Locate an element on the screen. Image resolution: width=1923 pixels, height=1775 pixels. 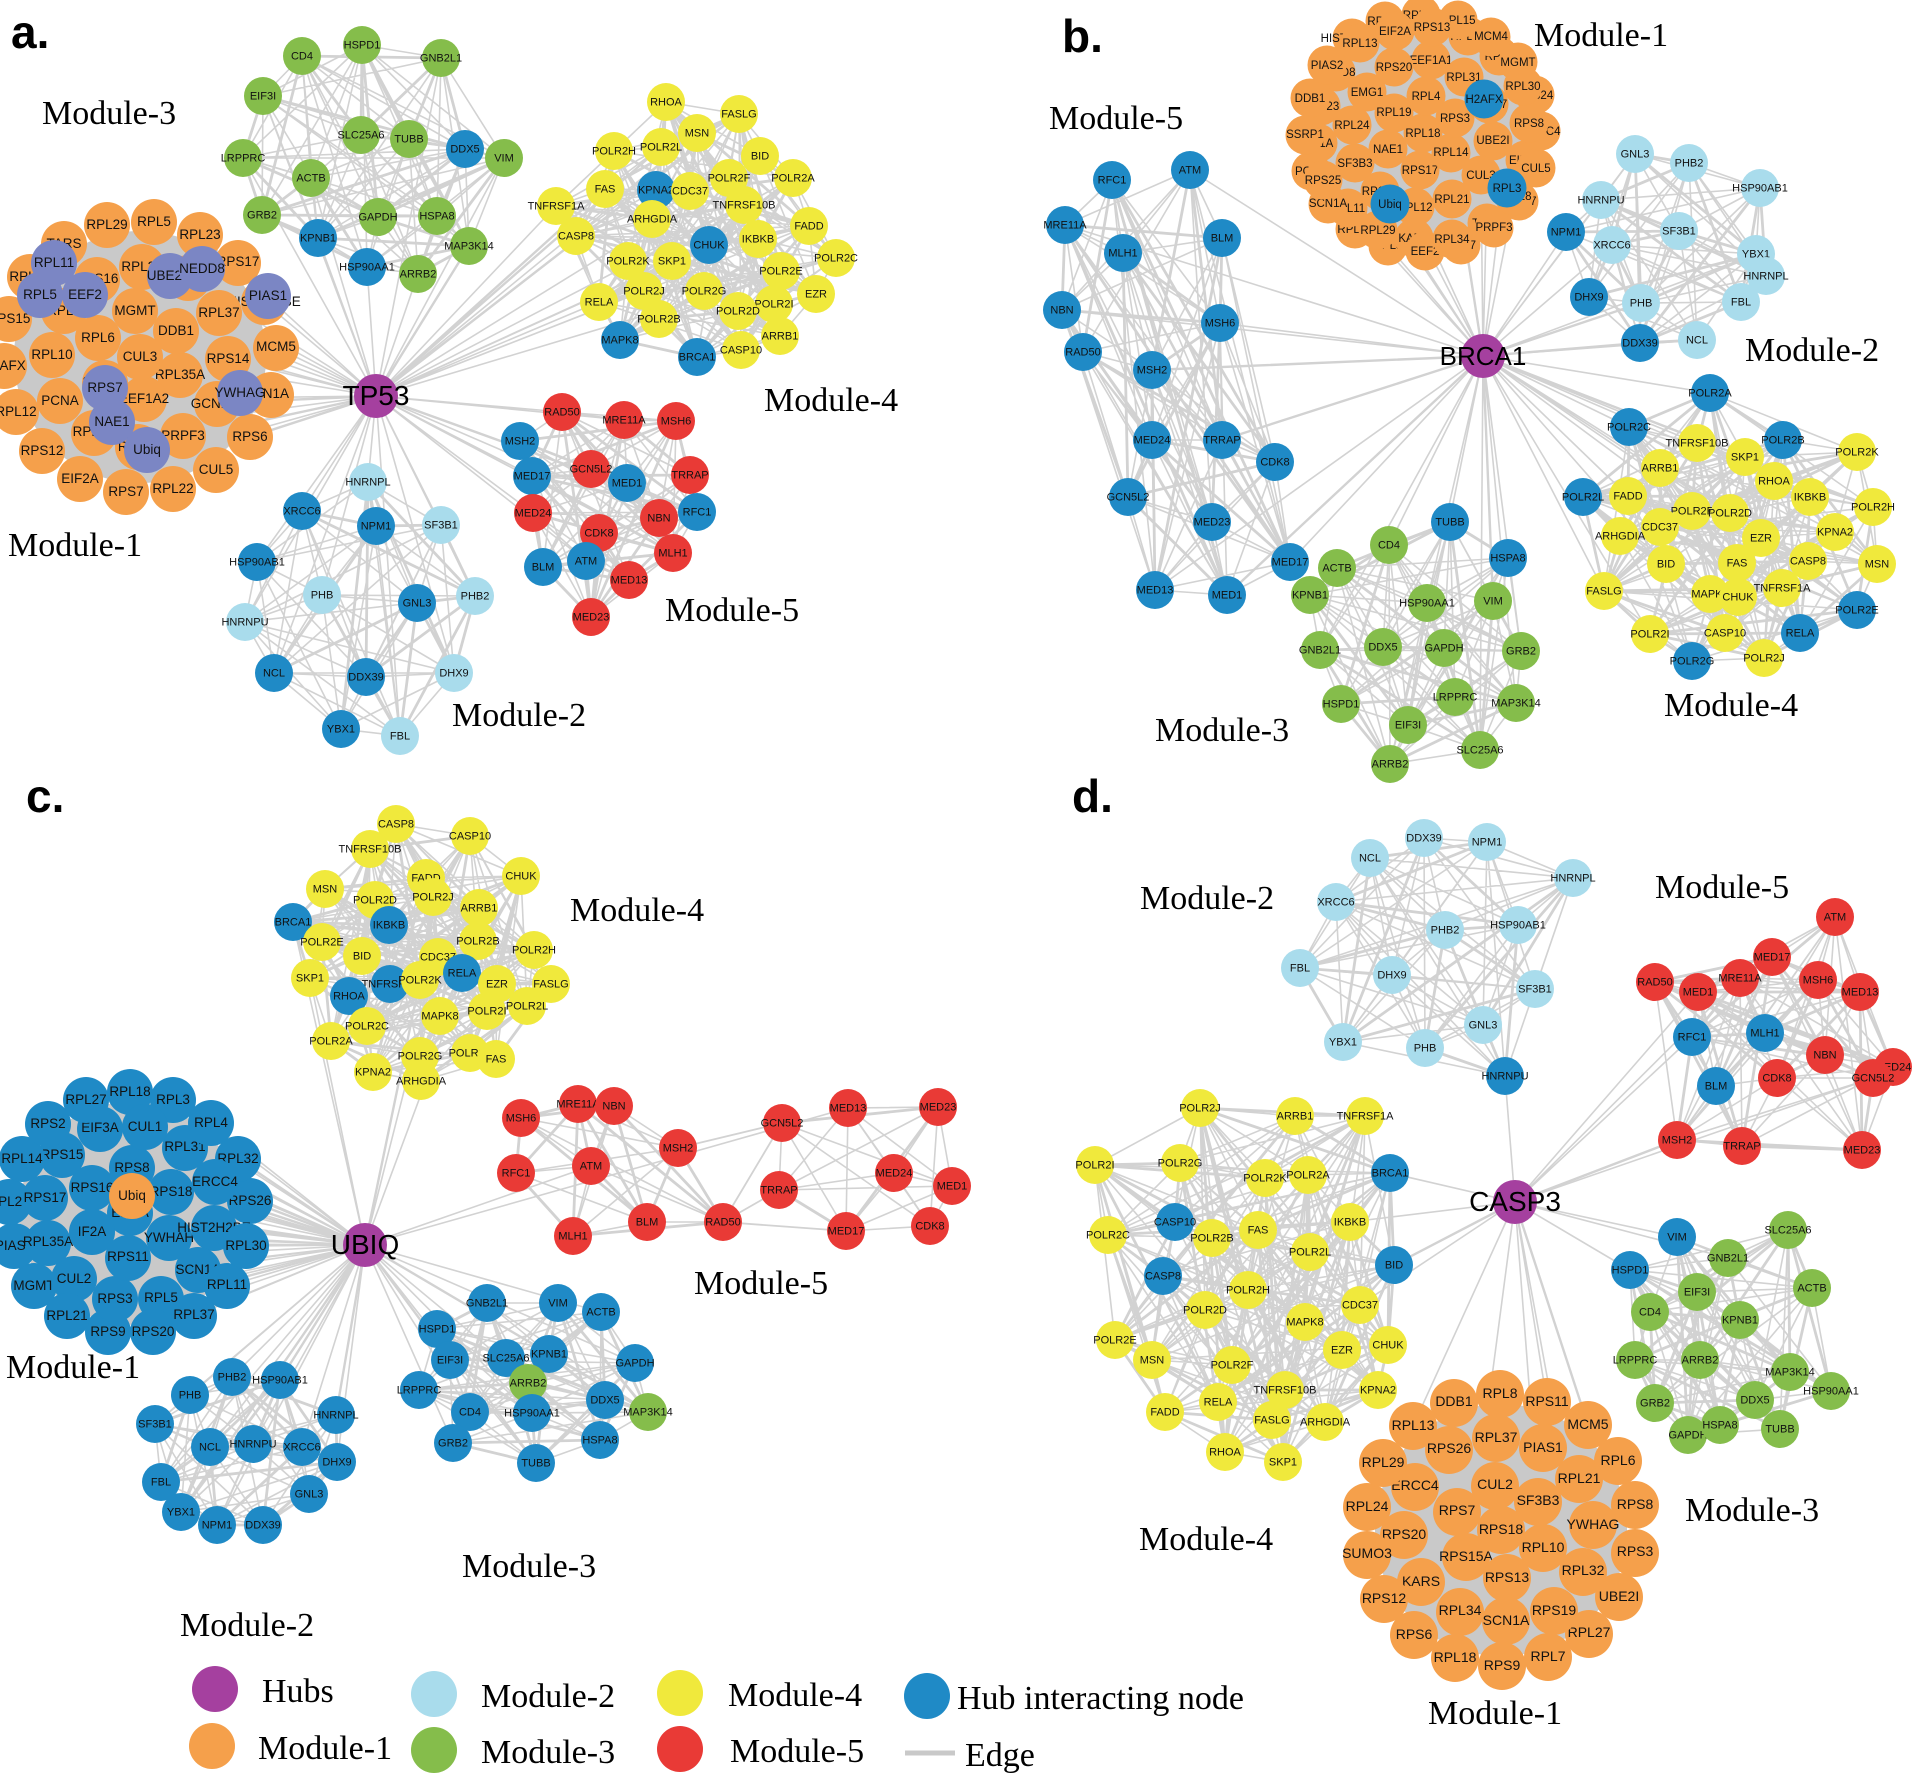
svg-text: Module-3 is located at coordinates (1222, 730).